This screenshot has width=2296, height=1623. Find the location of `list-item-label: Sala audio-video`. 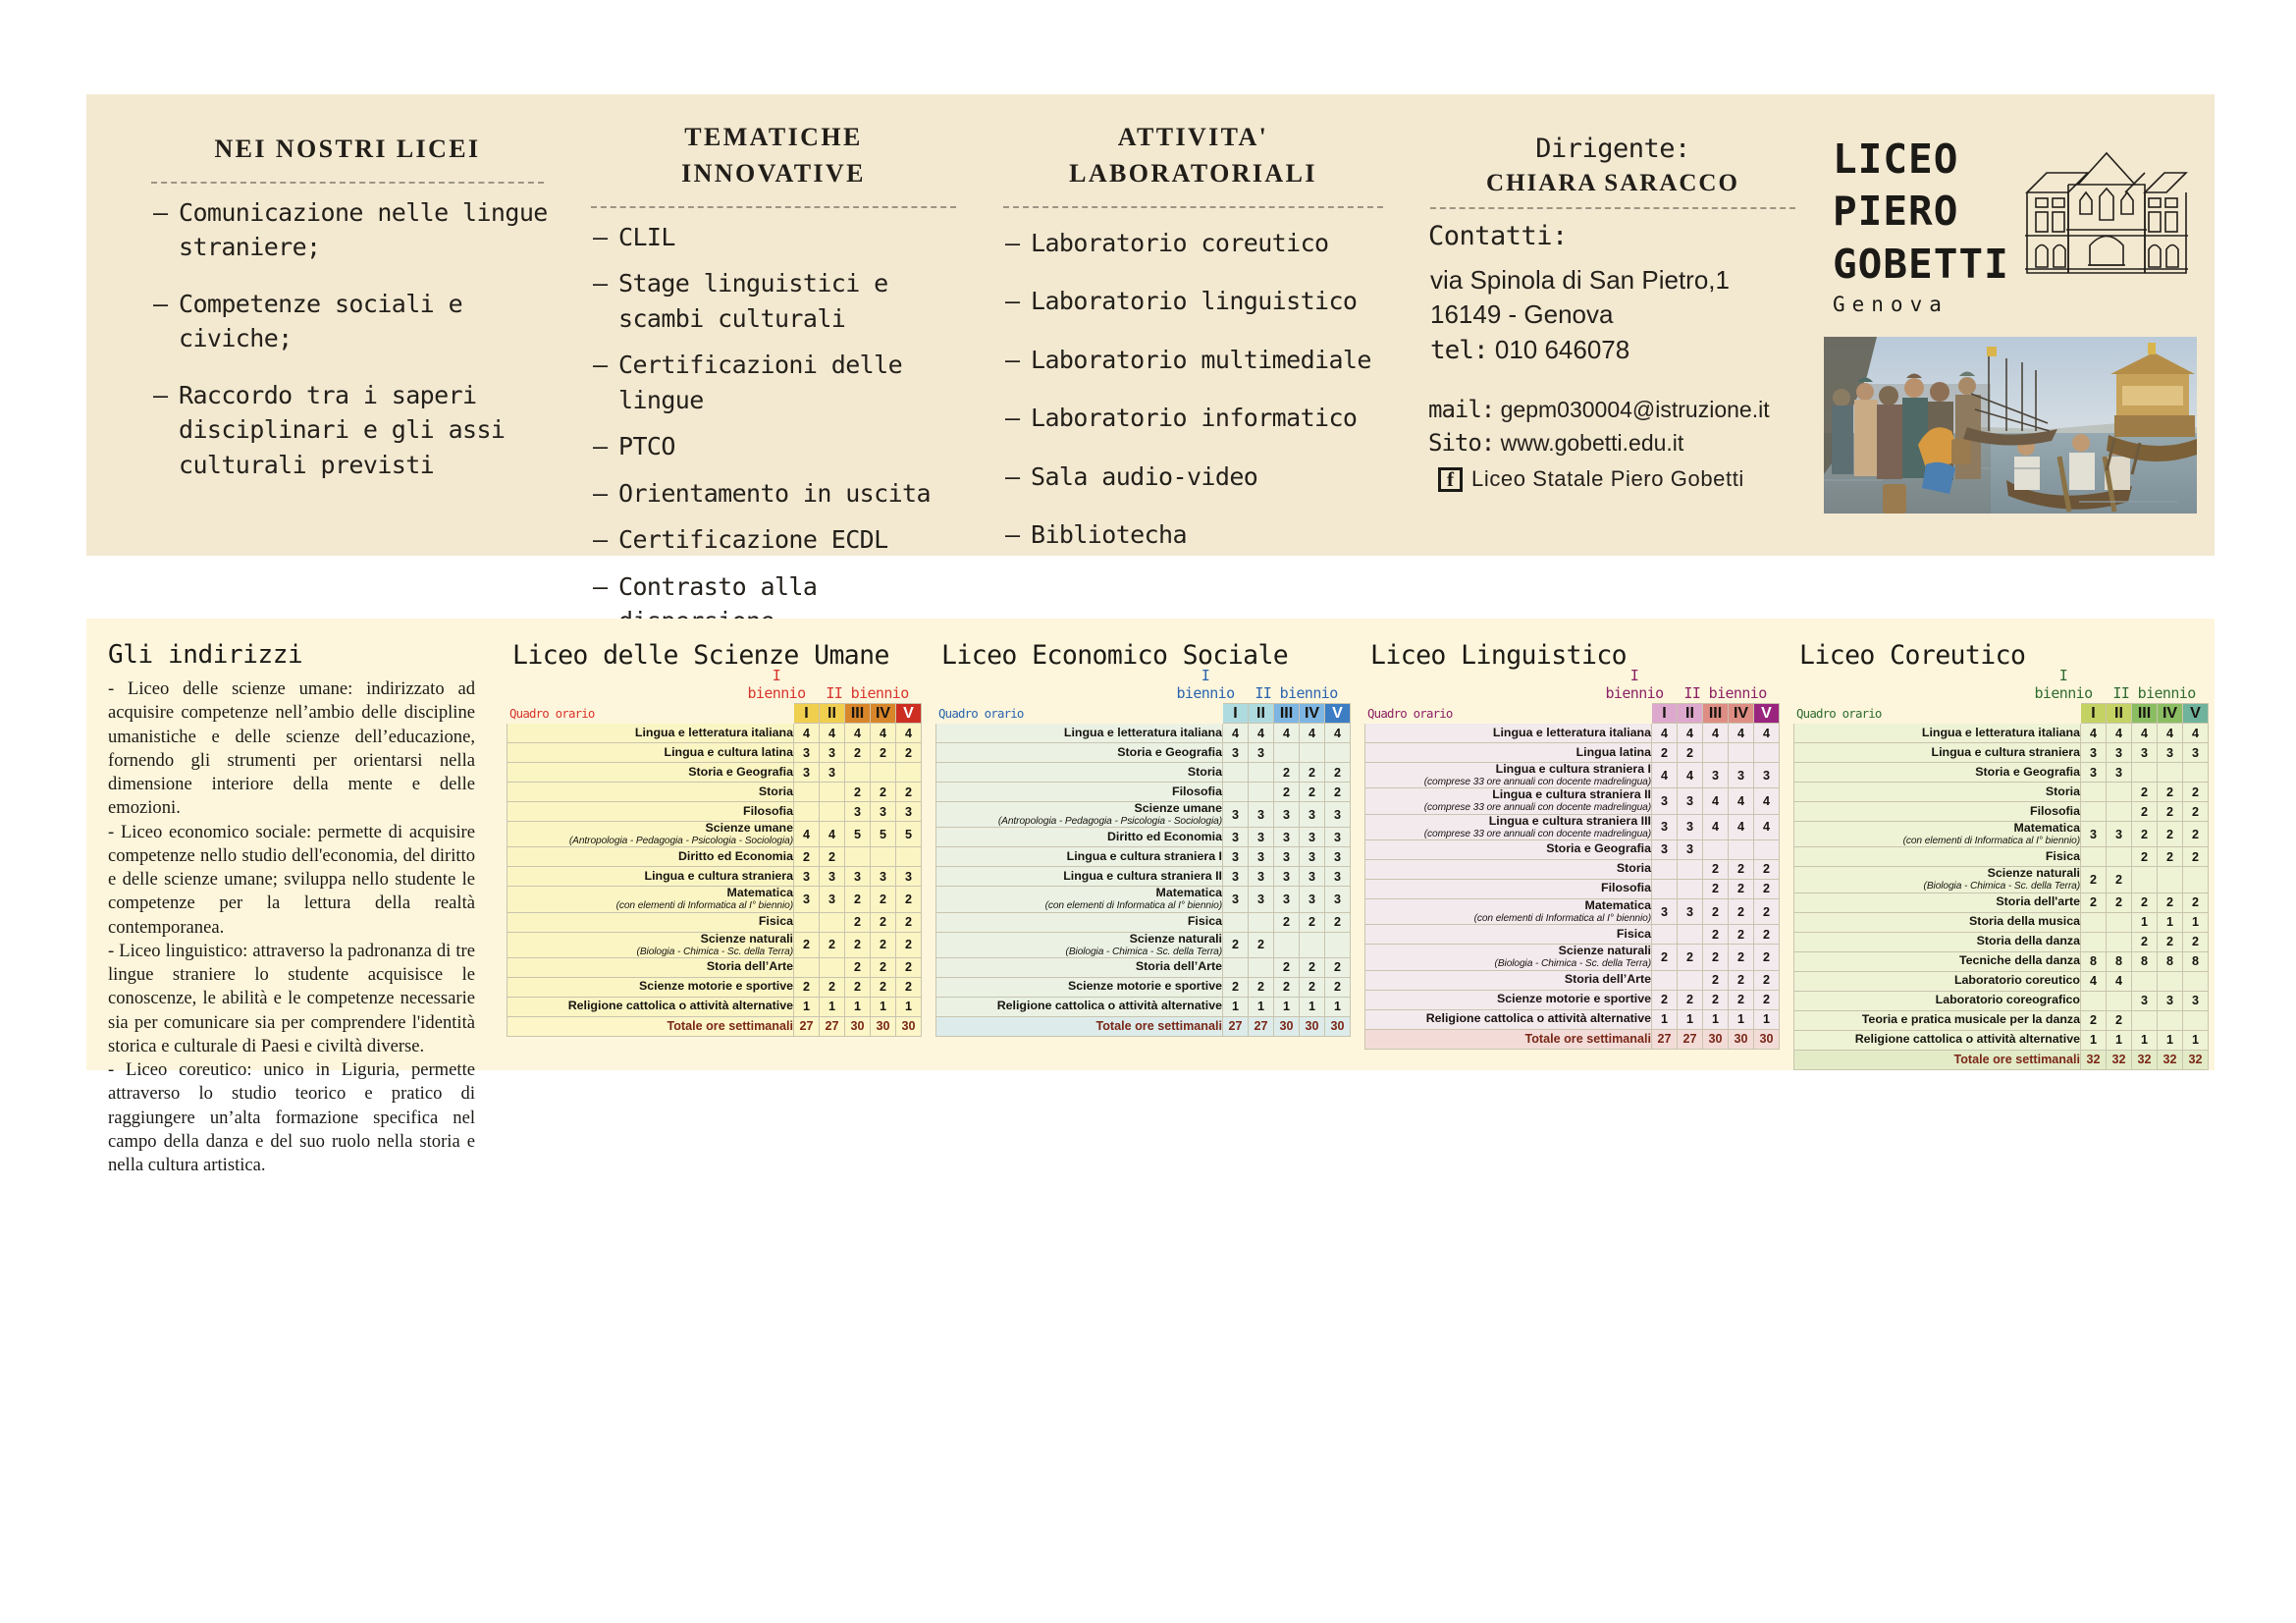

list-item-label: Sala audio-video is located at coordinates (1144, 476).